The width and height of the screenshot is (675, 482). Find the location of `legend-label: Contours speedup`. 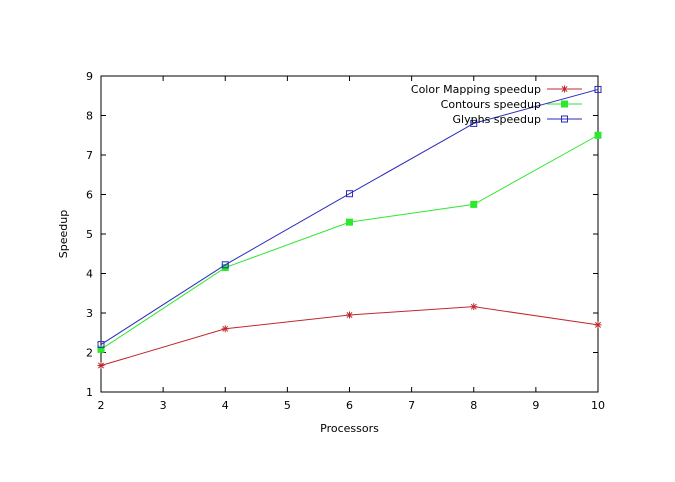

legend-label: Contours speedup is located at coordinates (491, 104).